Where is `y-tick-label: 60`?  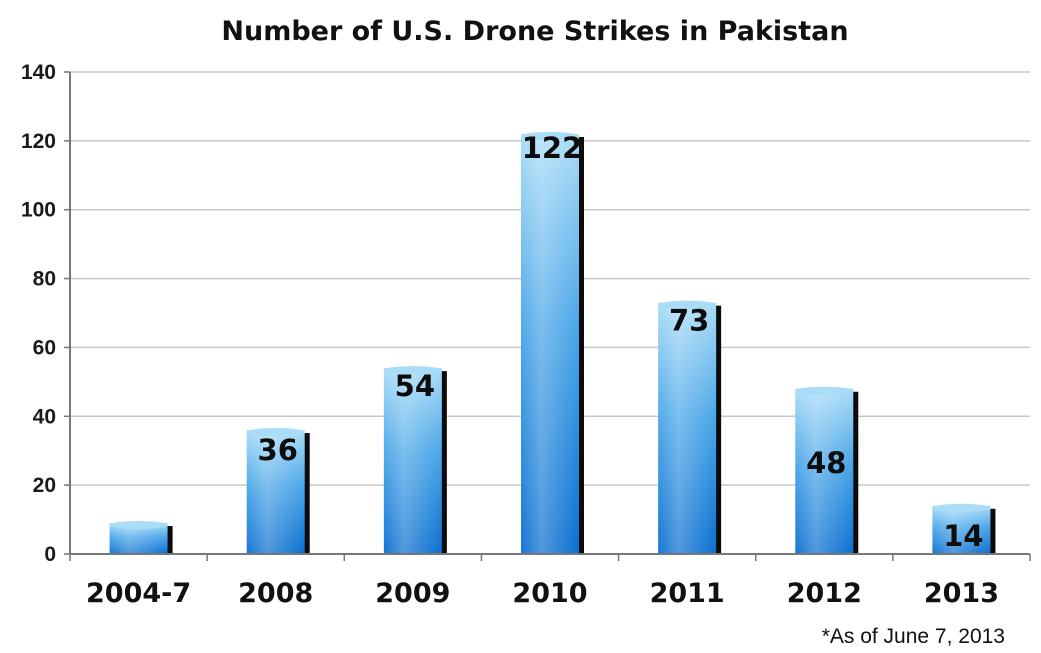
y-tick-label: 60 is located at coordinates (44, 347).